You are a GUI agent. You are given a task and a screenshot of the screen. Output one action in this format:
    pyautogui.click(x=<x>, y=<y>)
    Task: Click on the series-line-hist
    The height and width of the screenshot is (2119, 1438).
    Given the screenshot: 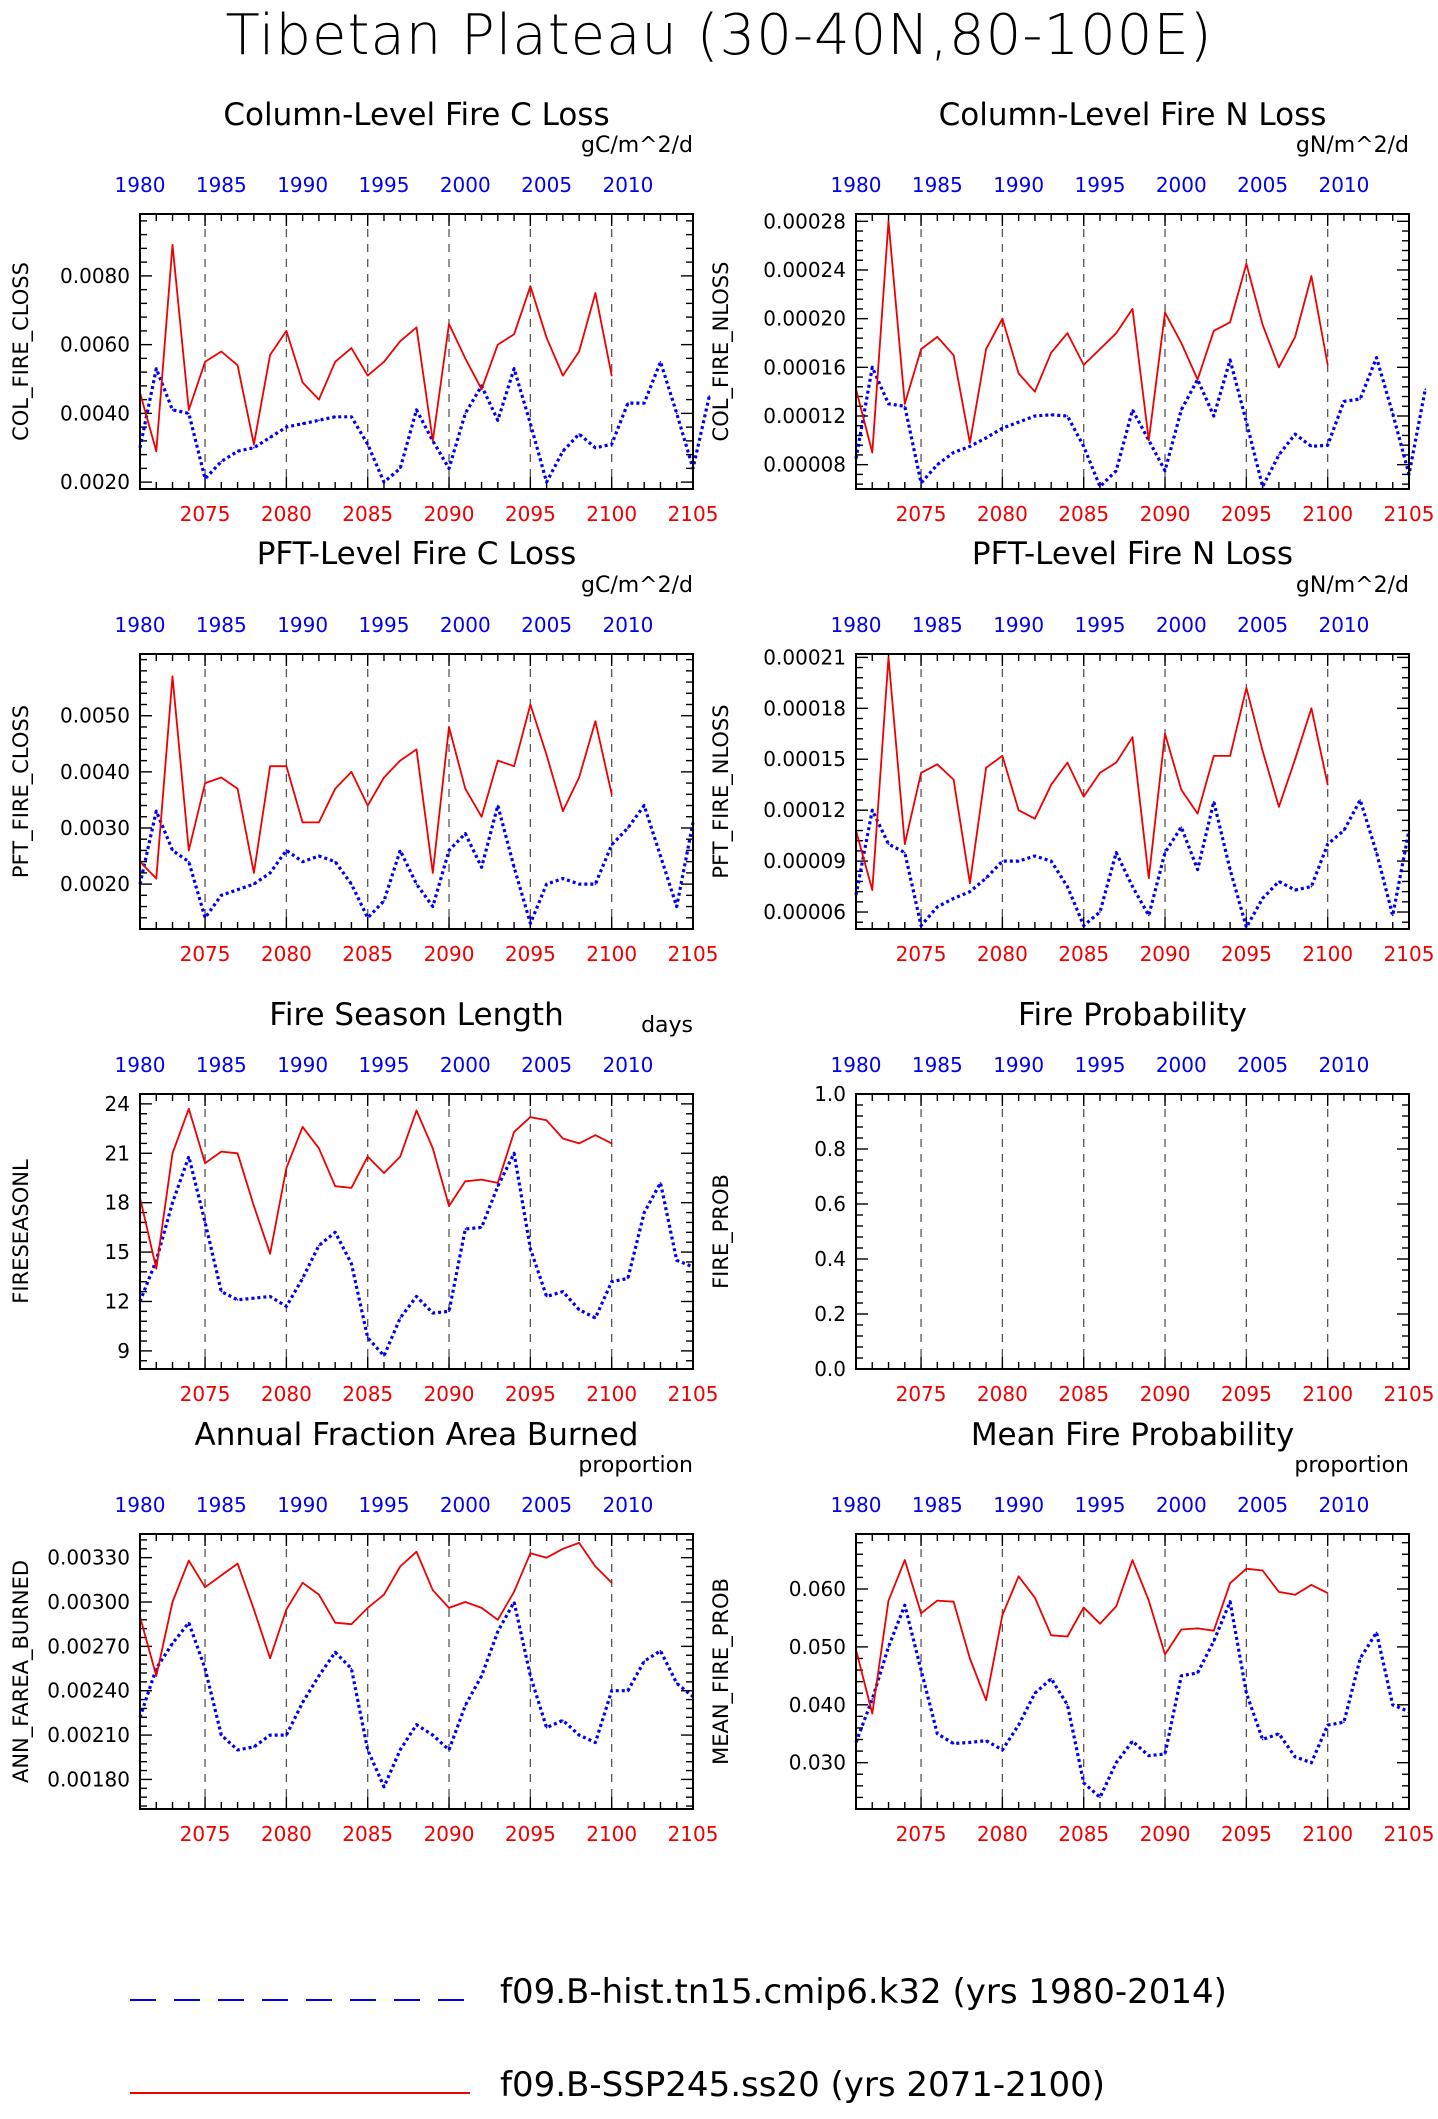 What is the action you would take?
    pyautogui.click(x=1132, y=1700)
    